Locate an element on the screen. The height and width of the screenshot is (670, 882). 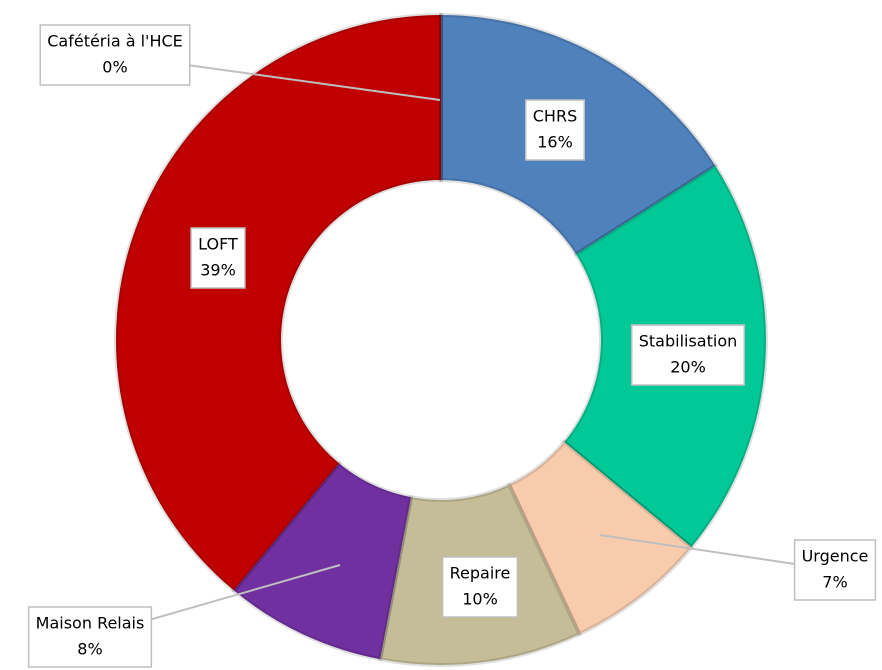
label-value: 39% is located at coordinates (218, 270).